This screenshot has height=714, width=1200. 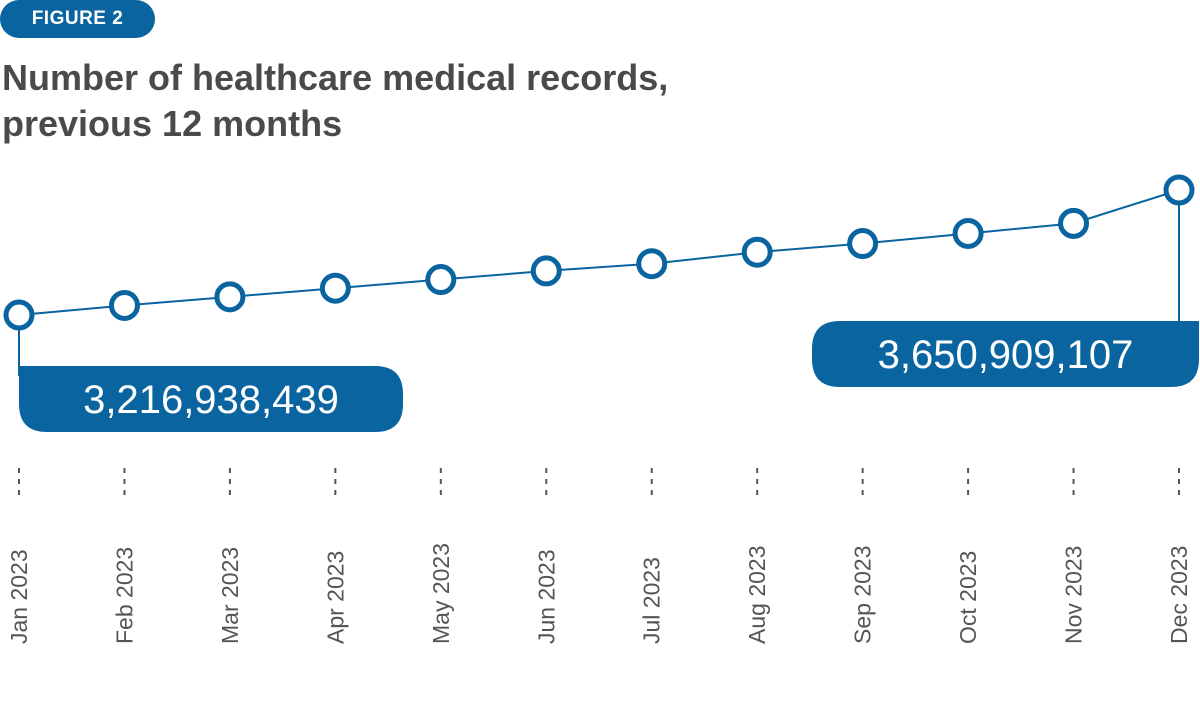 I want to click on x-tick-label: Aug 2023, so click(x=757, y=595).